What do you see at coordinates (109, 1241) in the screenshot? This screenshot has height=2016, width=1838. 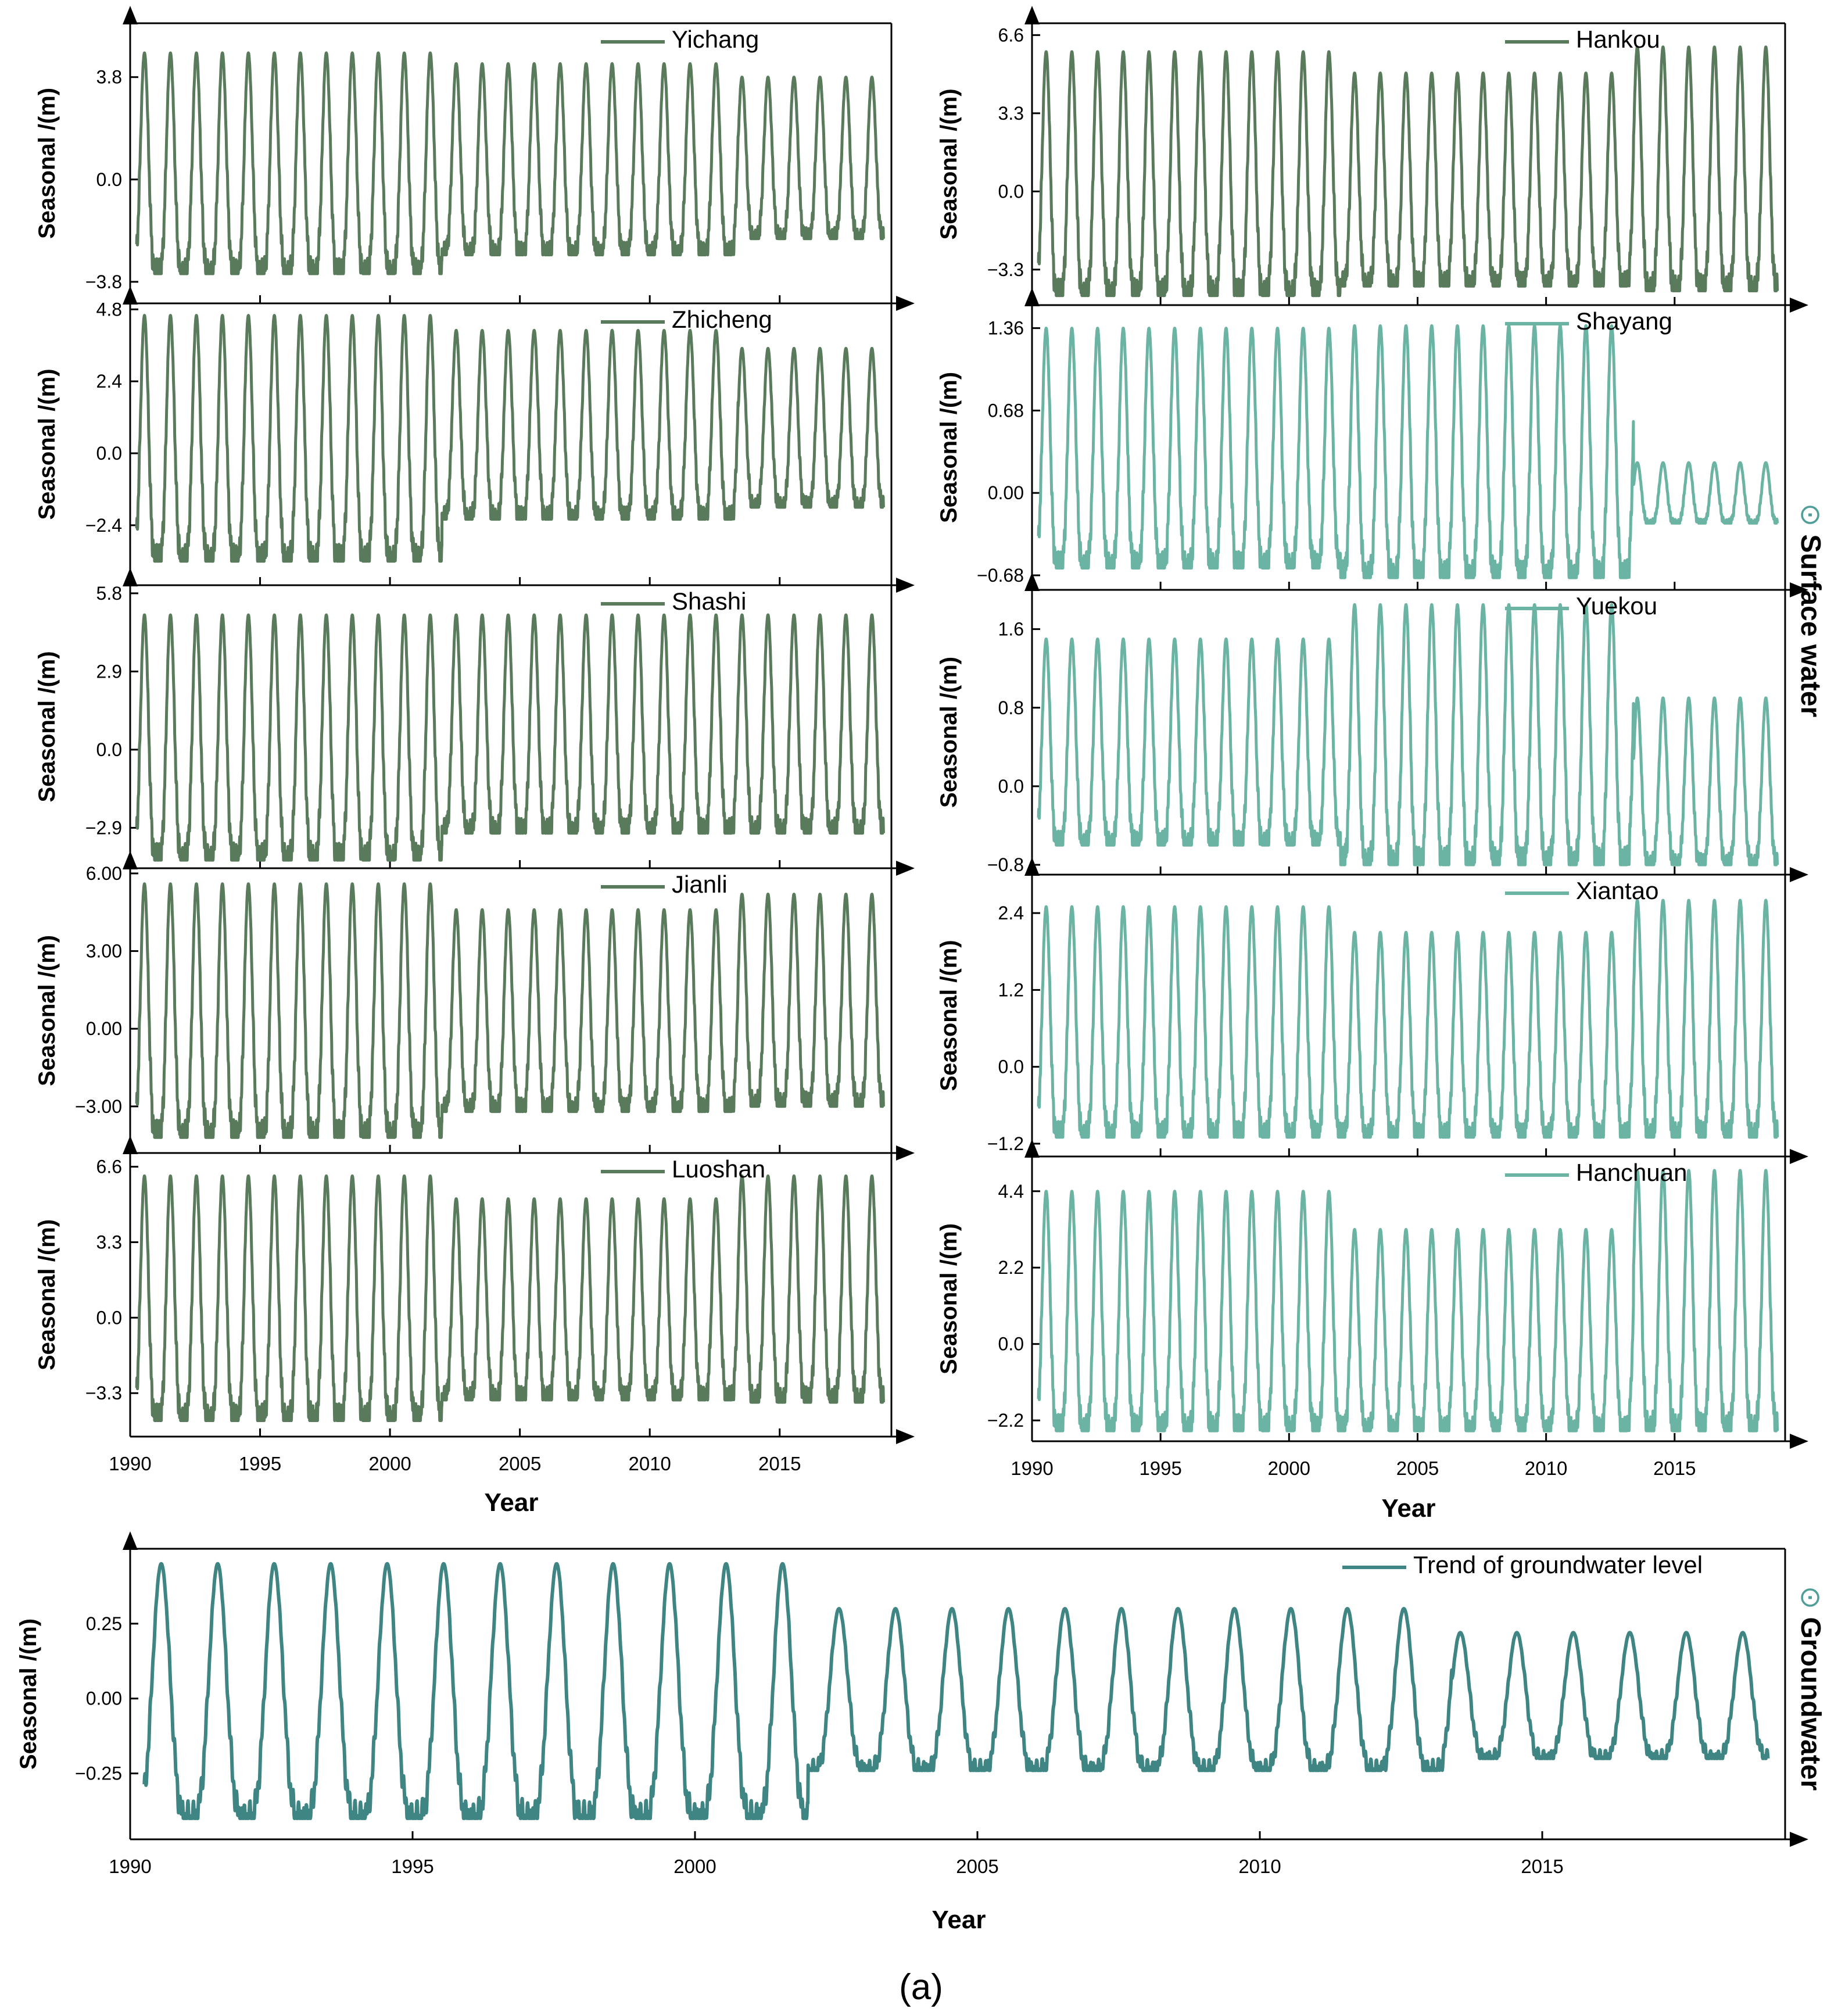 I see `y-tick-label: 3.3` at bounding box center [109, 1241].